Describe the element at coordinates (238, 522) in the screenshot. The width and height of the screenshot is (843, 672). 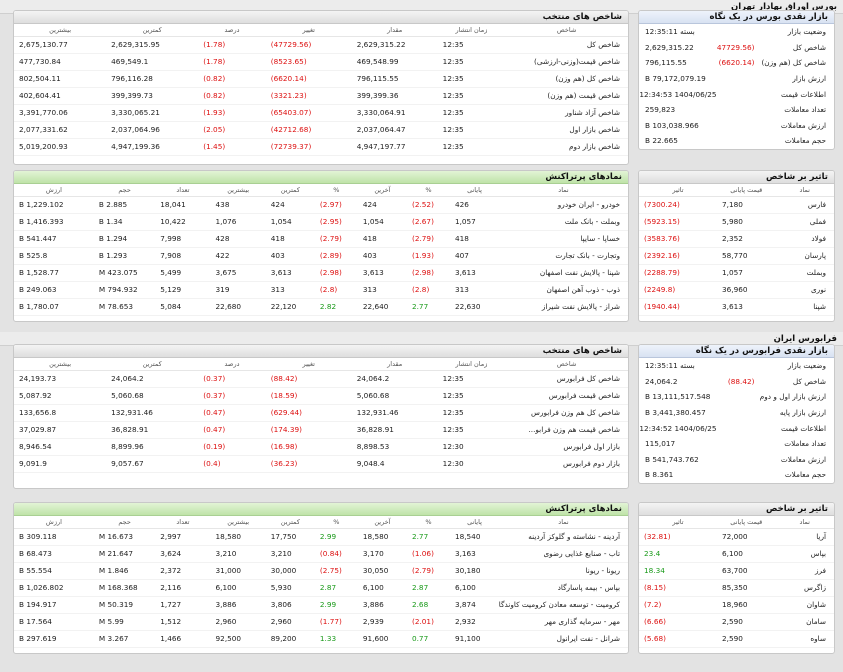
I see `column-header: بیشترین` at that location.